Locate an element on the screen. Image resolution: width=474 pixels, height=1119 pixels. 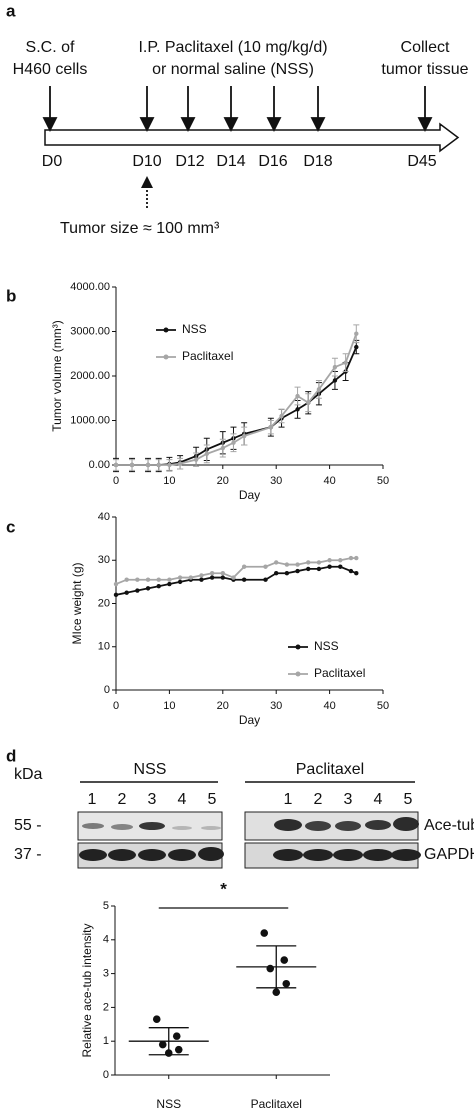
protein-label: Ace-tub is located at coordinates (449, 825).